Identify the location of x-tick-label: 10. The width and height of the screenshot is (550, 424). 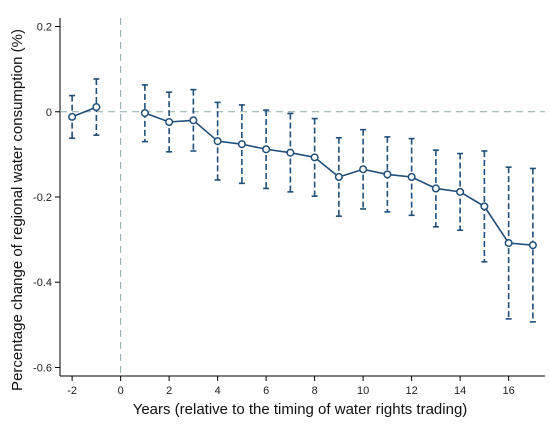
(363, 391).